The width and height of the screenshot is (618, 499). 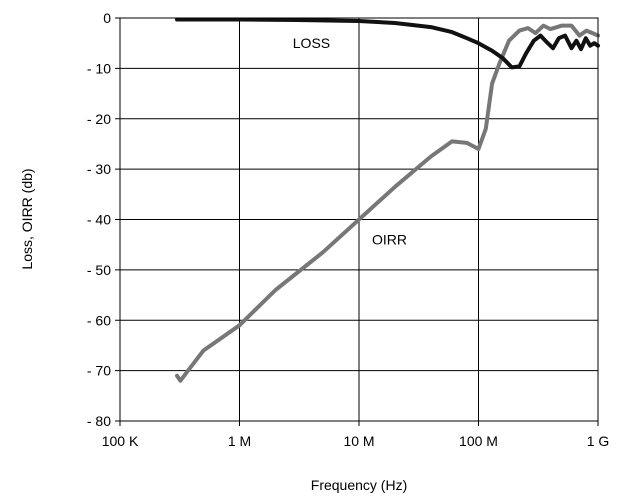 What do you see at coordinates (99, 270) in the screenshot?
I see `y-tick-label: - 50` at bounding box center [99, 270].